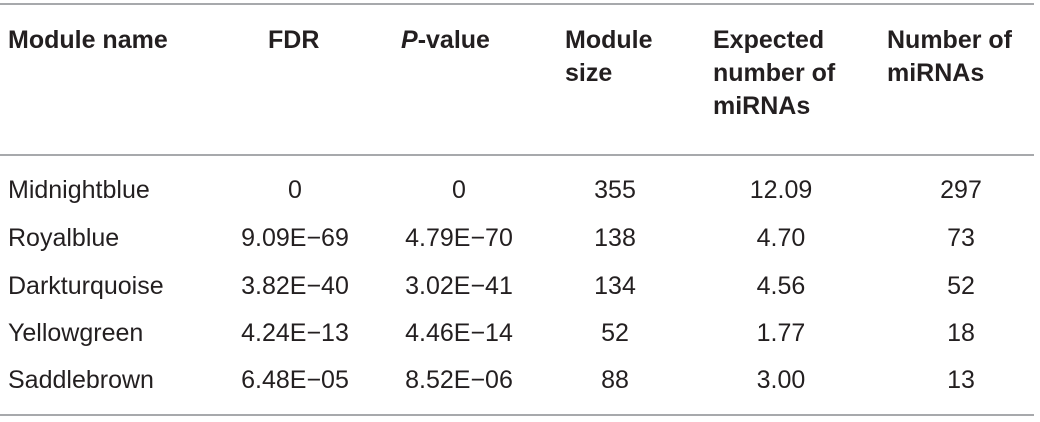  I want to click on table-cell: Saddlebrown, so click(81, 380).